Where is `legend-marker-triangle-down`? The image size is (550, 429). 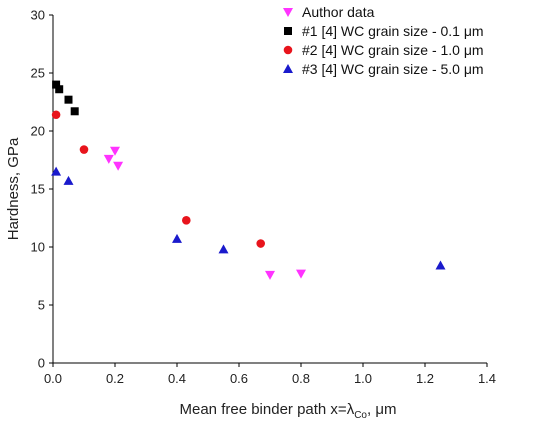 legend-marker-triangle-down is located at coordinates (288, 12).